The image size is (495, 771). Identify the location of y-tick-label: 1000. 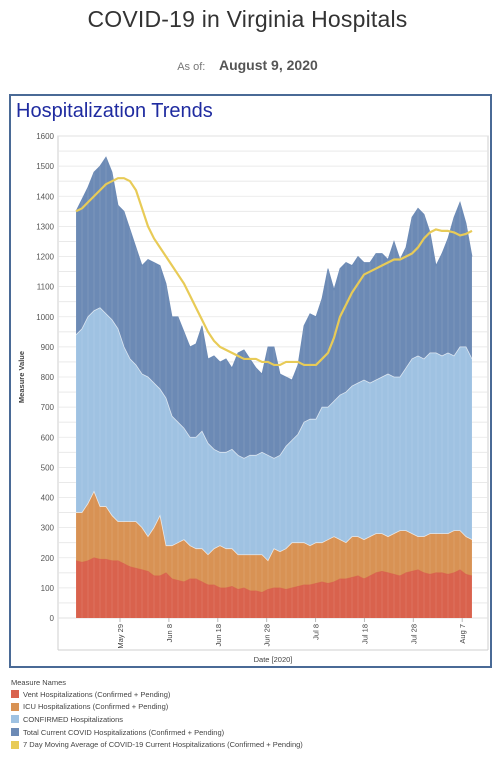
(45, 317).